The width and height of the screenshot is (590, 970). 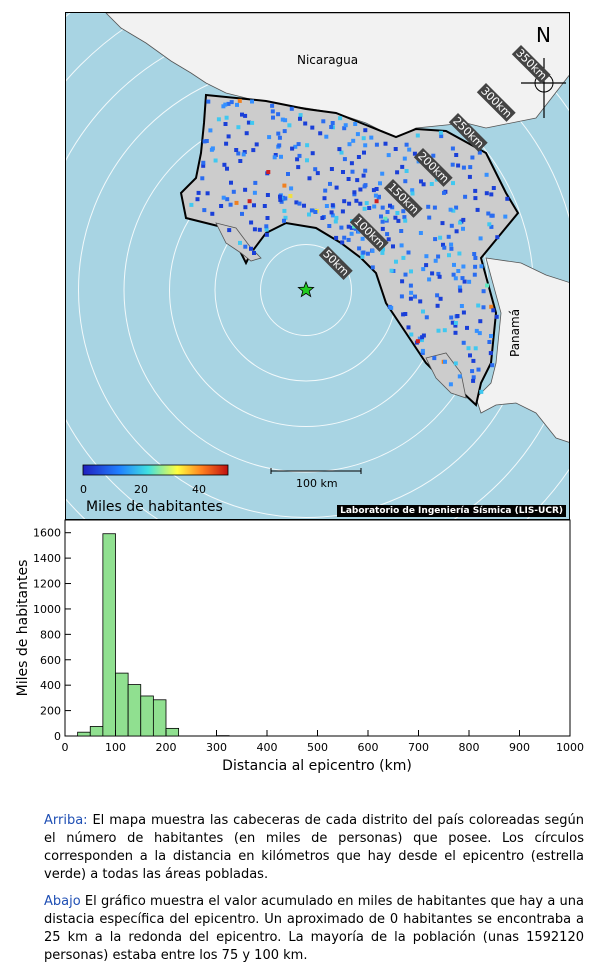 I want to click on y-tick-label: 200, so click(x=50, y=711).